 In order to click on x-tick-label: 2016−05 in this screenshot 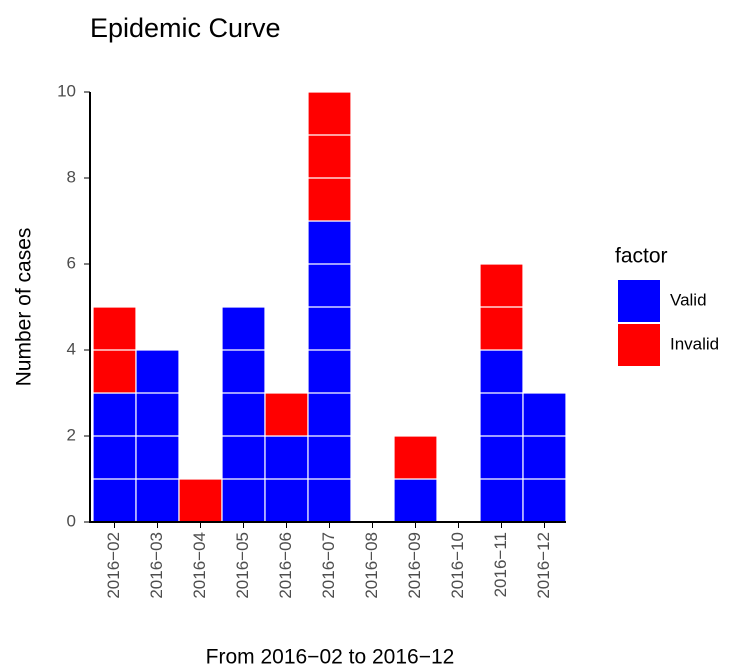, I will do `click(242, 565)`.